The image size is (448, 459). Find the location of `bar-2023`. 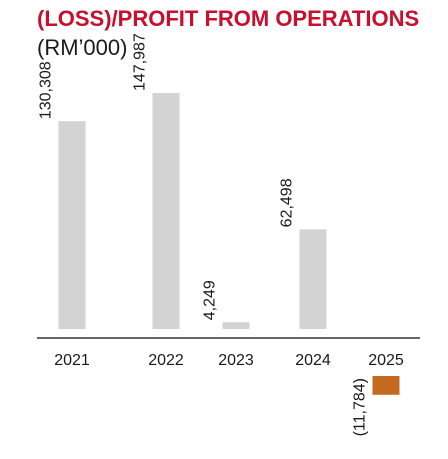

bar-2023 is located at coordinates (236, 325).